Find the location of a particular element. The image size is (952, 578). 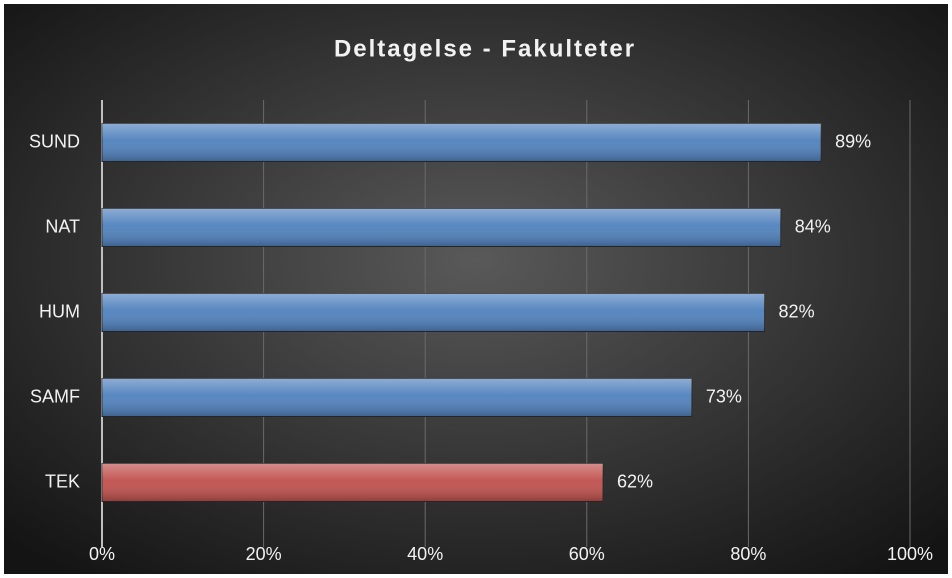

value-label: 82% is located at coordinates (797, 311).